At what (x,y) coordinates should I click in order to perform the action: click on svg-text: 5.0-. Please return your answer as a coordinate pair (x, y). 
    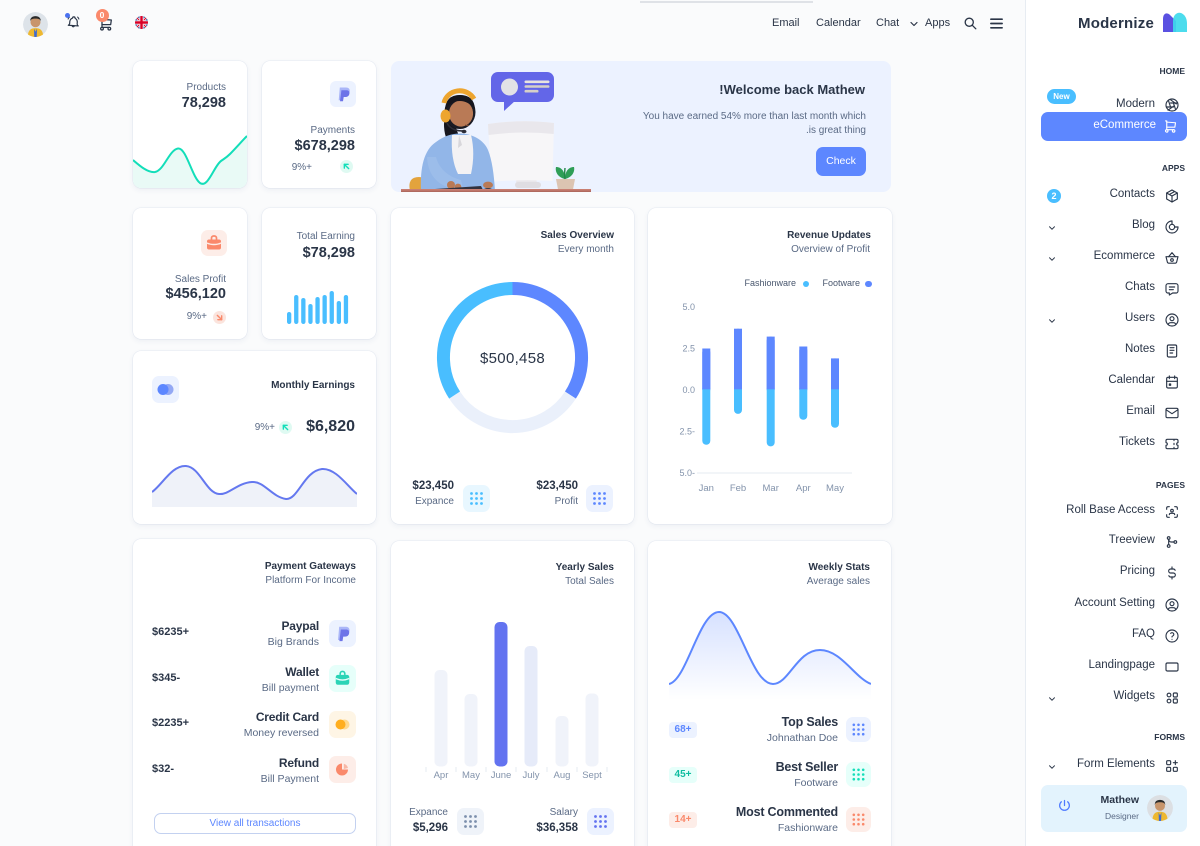
    Looking at the image, I should click on (687, 473).